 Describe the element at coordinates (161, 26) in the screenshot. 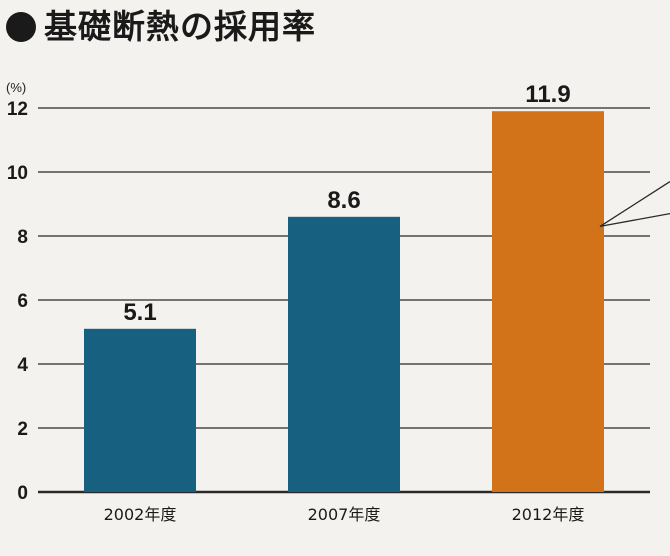

I see `chart-title: 基礎断熱の採用率` at that location.